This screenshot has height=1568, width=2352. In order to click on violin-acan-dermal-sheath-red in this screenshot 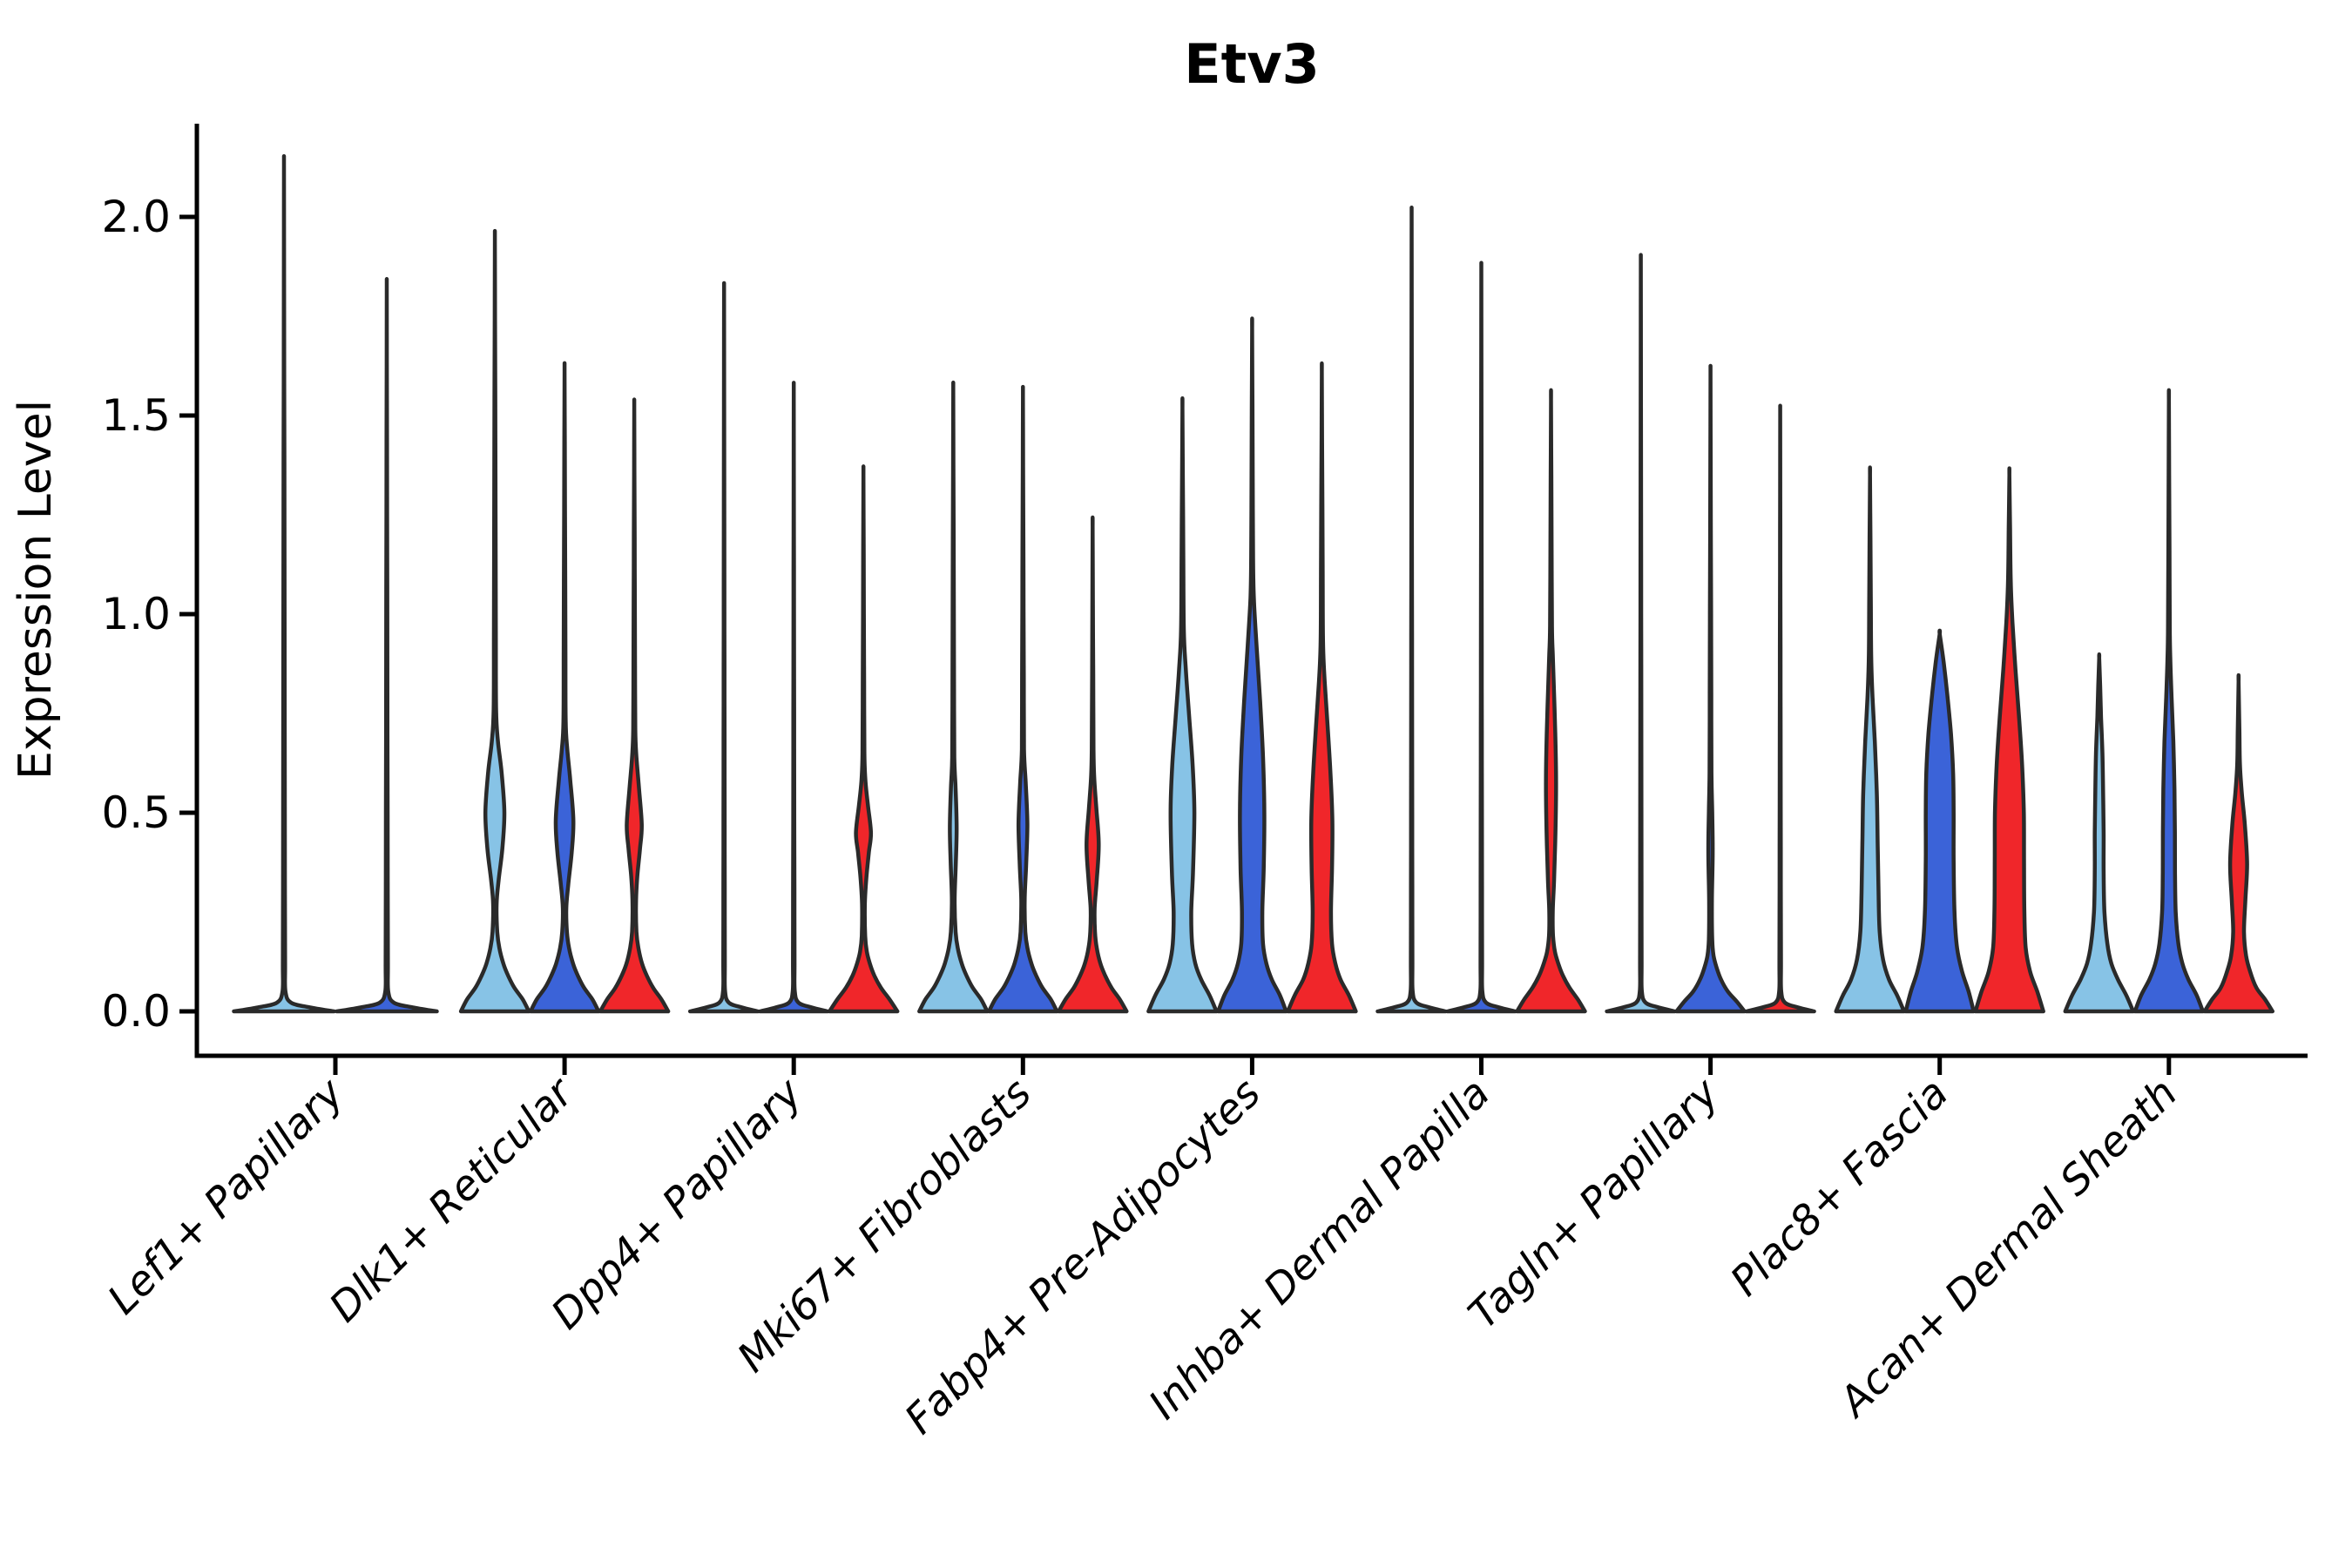, I will do `click(2239, 843)`.